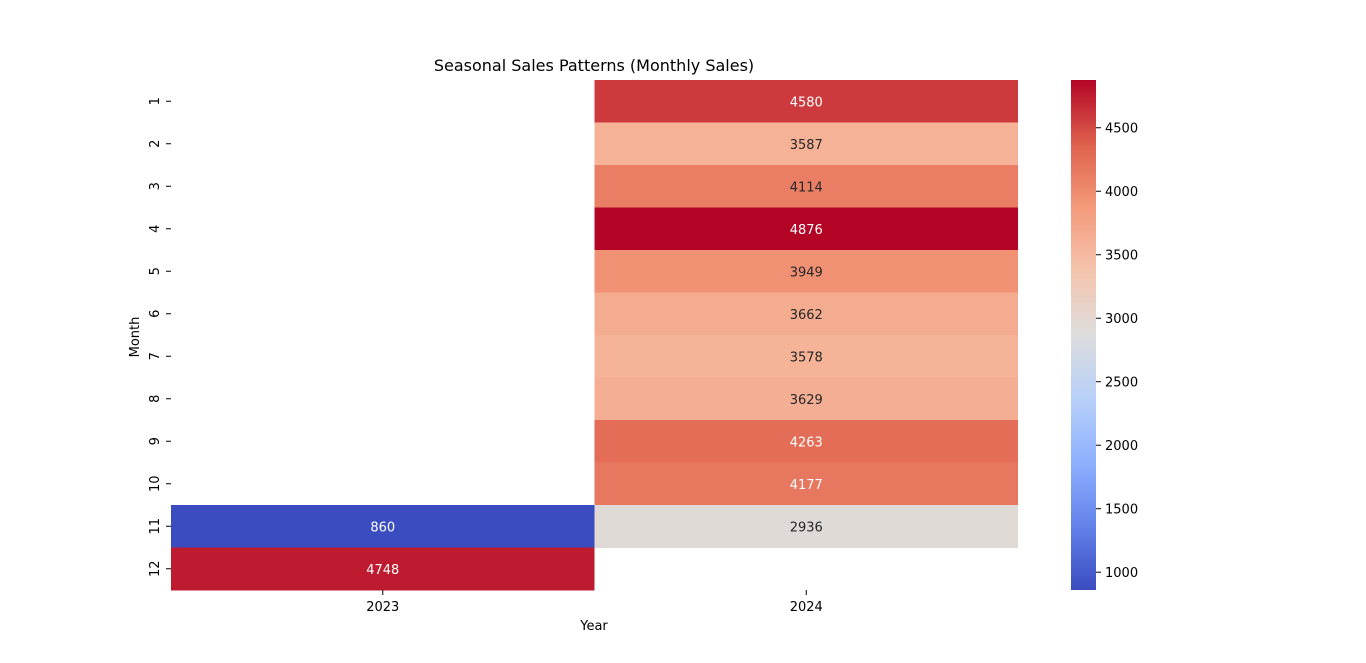 The image size is (1366, 663). What do you see at coordinates (155, 568) in the screenshot?
I see `y-tick-label: 12` at bounding box center [155, 568].